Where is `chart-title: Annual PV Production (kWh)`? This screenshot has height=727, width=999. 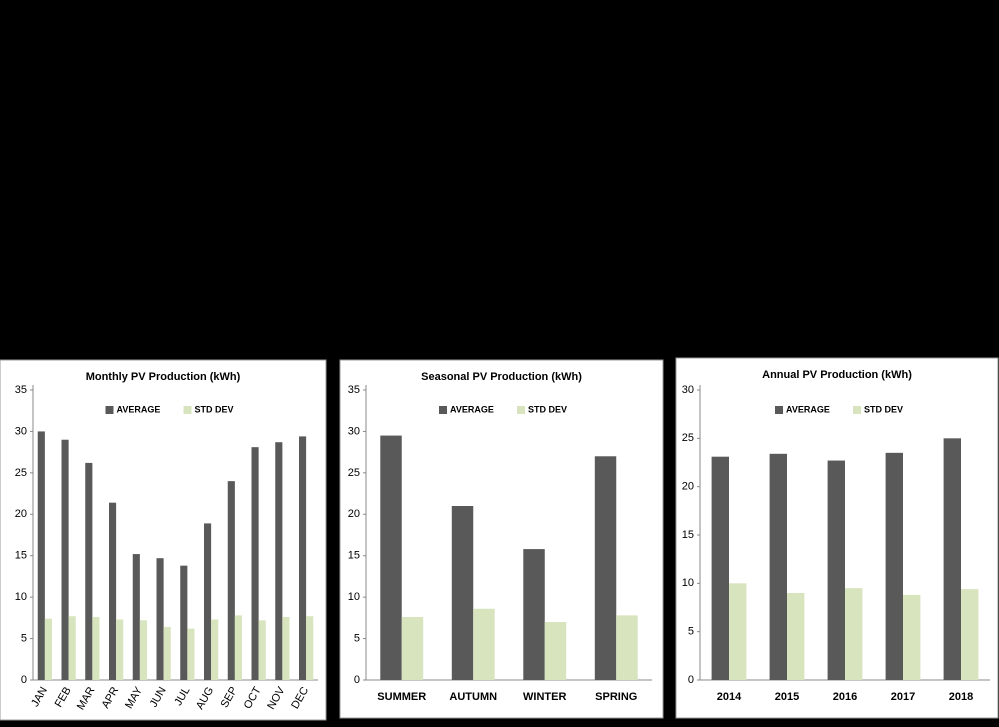
chart-title: Annual PV Production (kWh) is located at coordinates (837, 375).